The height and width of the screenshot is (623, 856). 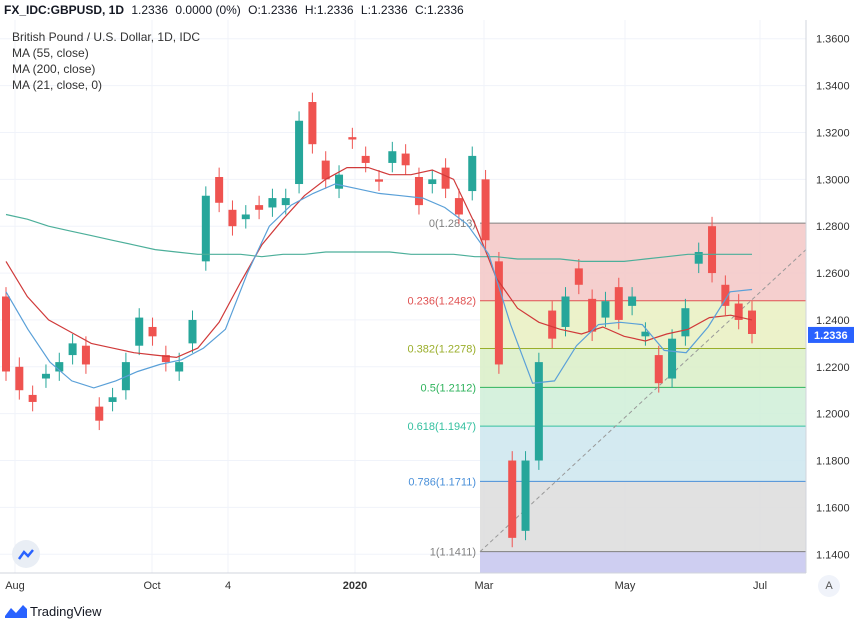 What do you see at coordinates (833, 415) in the screenshot?
I see `price-tick-label: 1.2000` at bounding box center [833, 415].